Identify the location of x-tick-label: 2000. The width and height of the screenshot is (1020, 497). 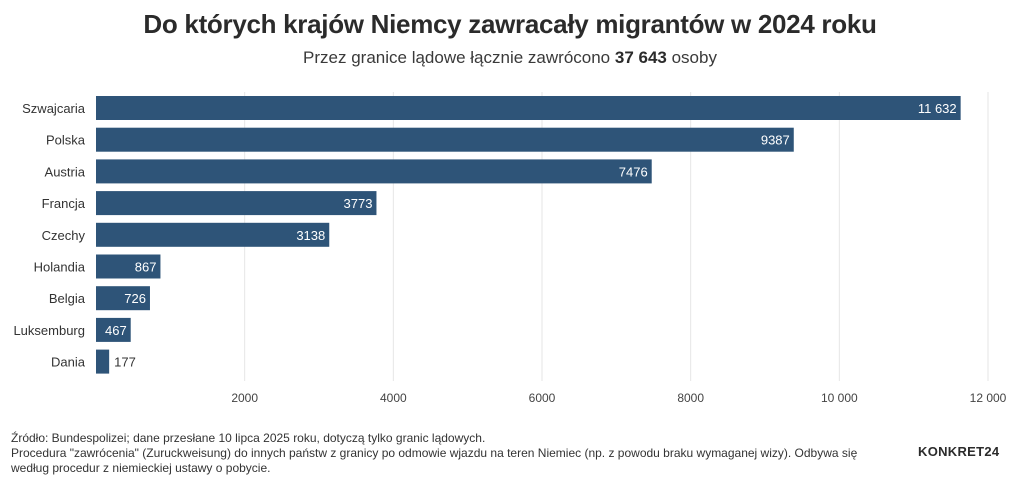
(244, 398).